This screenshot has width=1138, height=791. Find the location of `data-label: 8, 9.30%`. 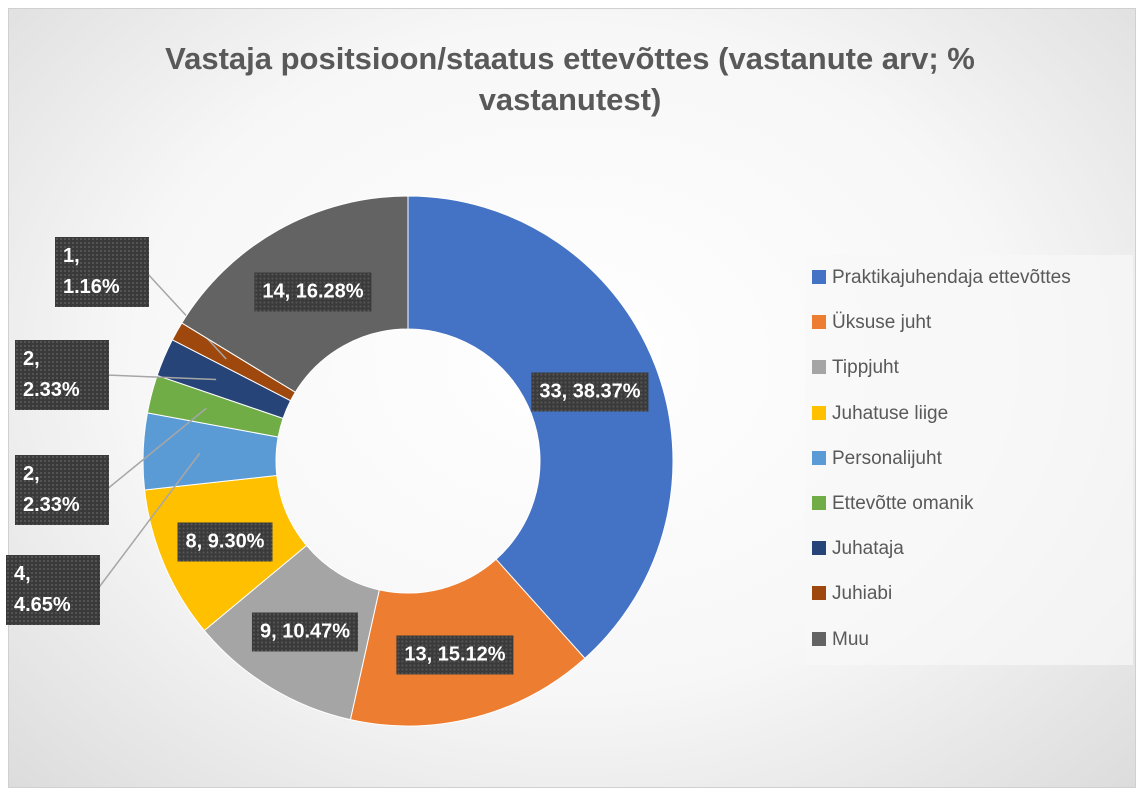

data-label: 8, 9.30% is located at coordinates (225, 542).